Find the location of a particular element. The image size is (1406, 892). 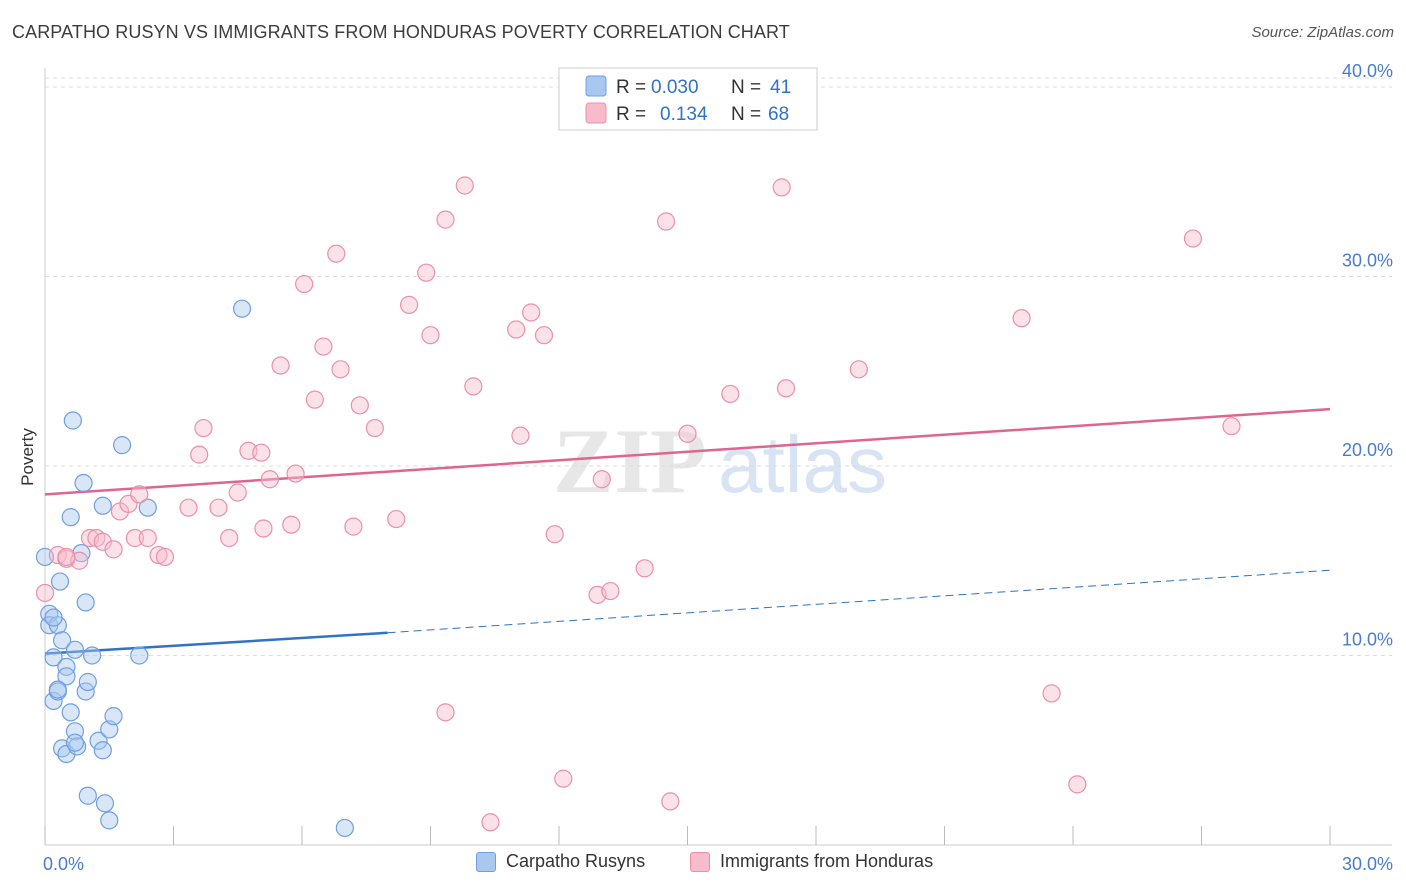

y-tick-label-0: 10.0% is located at coordinates (1367, 639).